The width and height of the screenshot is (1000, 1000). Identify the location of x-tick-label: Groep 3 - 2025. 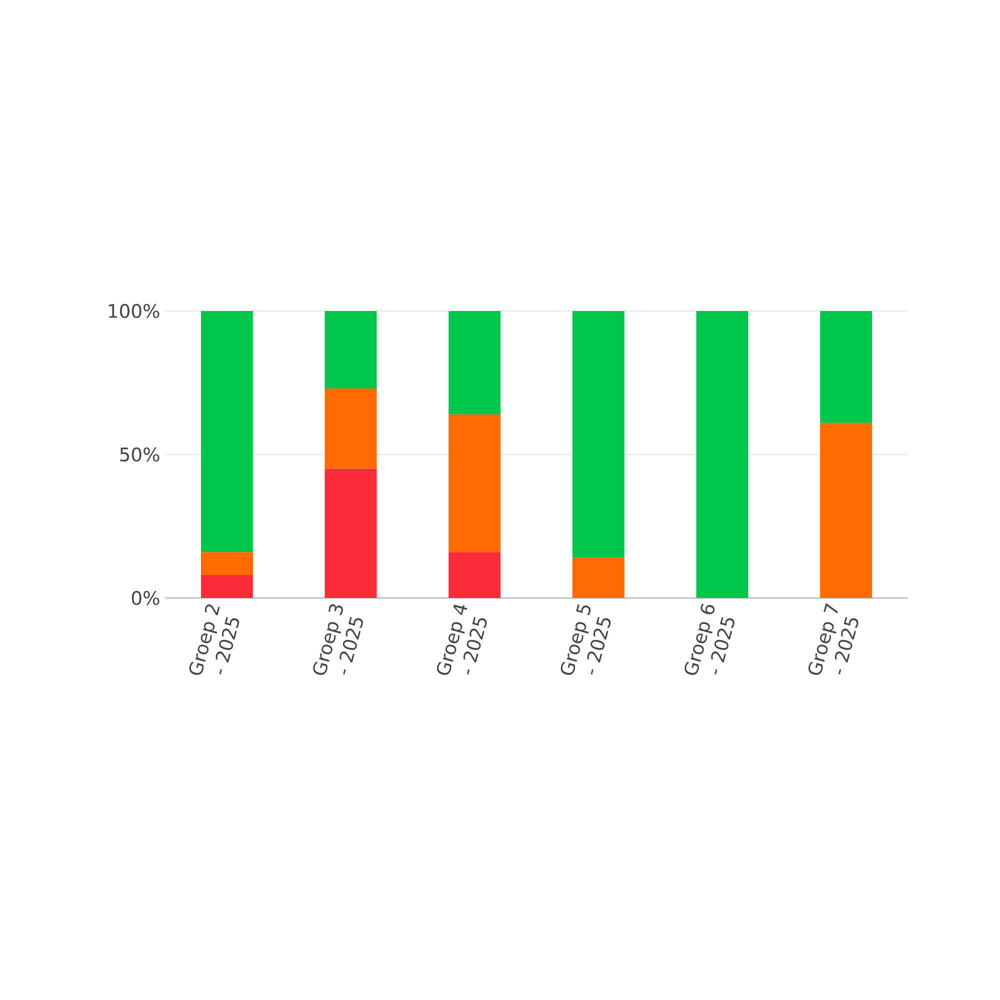
(338, 639).